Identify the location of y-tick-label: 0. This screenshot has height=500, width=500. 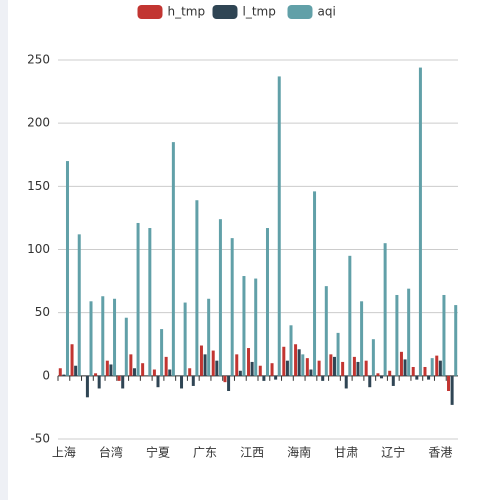
(46, 375).